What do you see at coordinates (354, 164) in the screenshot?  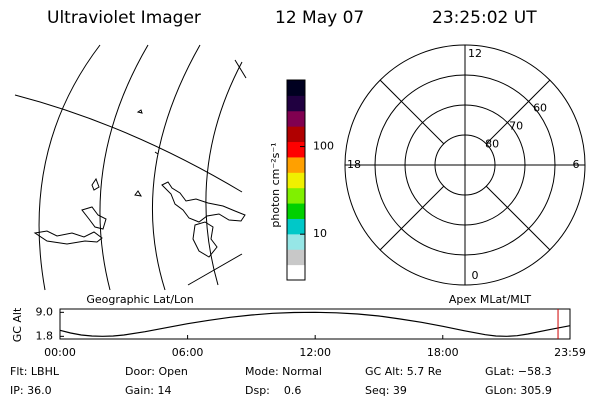 I see `mlt-label: 18` at bounding box center [354, 164].